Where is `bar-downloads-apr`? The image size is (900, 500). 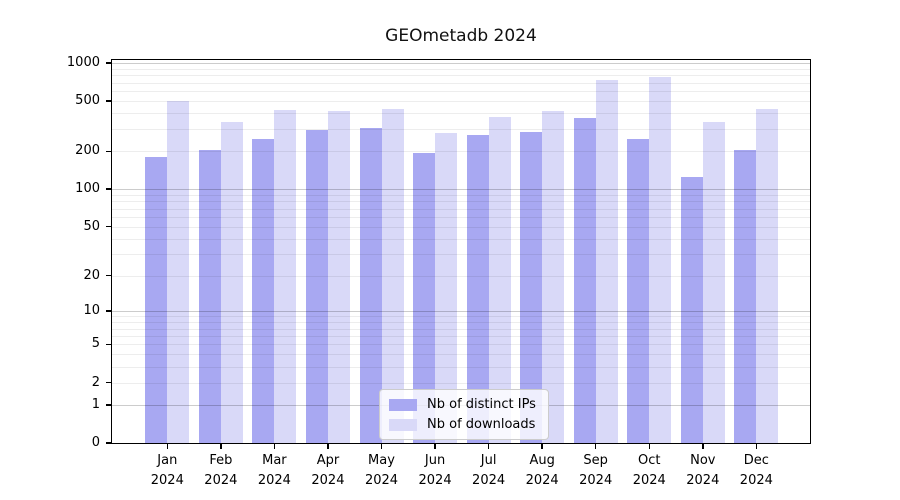
bar-downloads-apr is located at coordinates (338, 277).